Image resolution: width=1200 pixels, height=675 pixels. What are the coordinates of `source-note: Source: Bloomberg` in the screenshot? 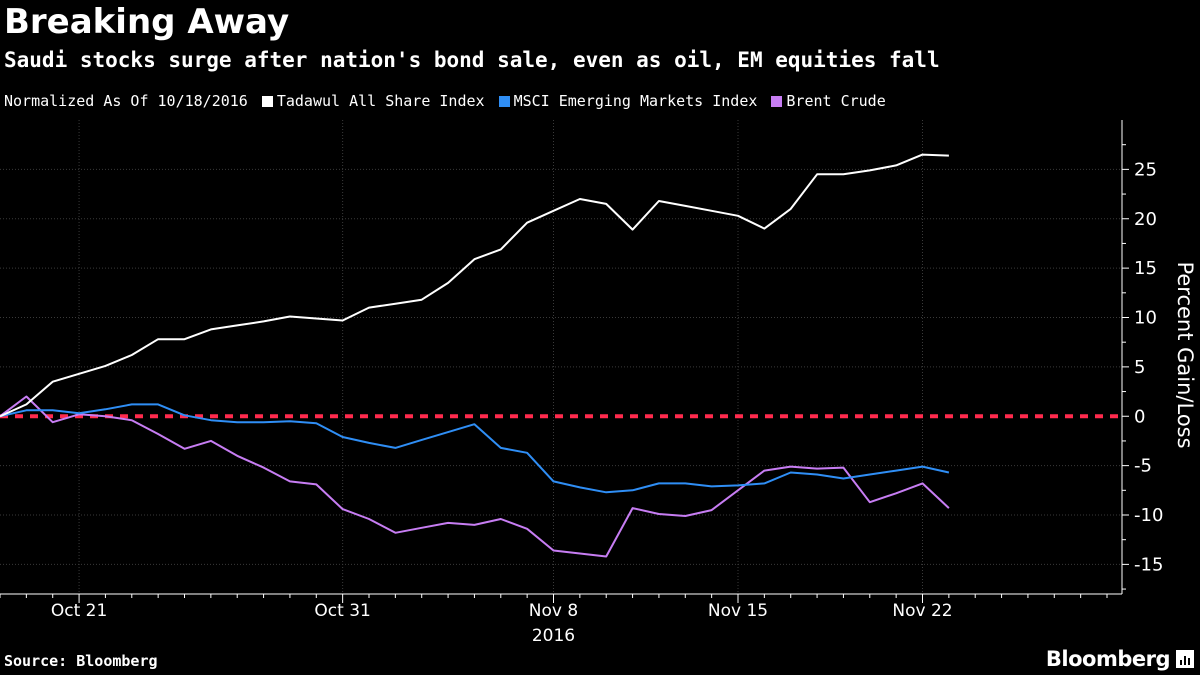 It's located at (81, 661).